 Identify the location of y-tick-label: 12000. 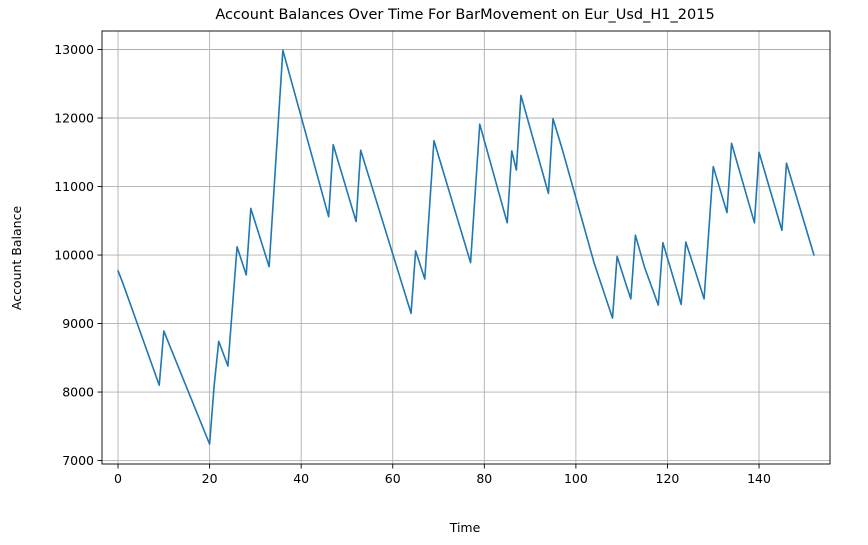
(74, 118).